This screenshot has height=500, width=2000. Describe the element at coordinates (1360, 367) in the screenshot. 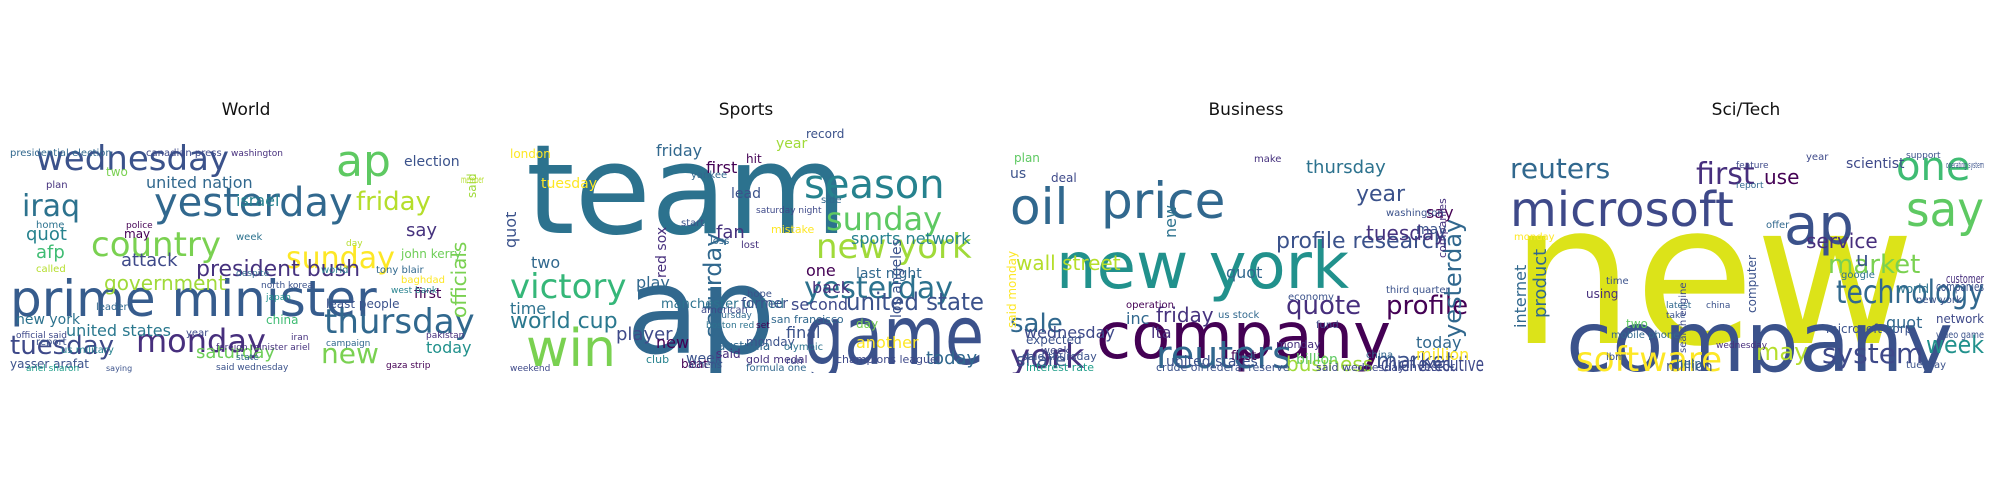

I see `cloud-word: said wednesday` at that location.